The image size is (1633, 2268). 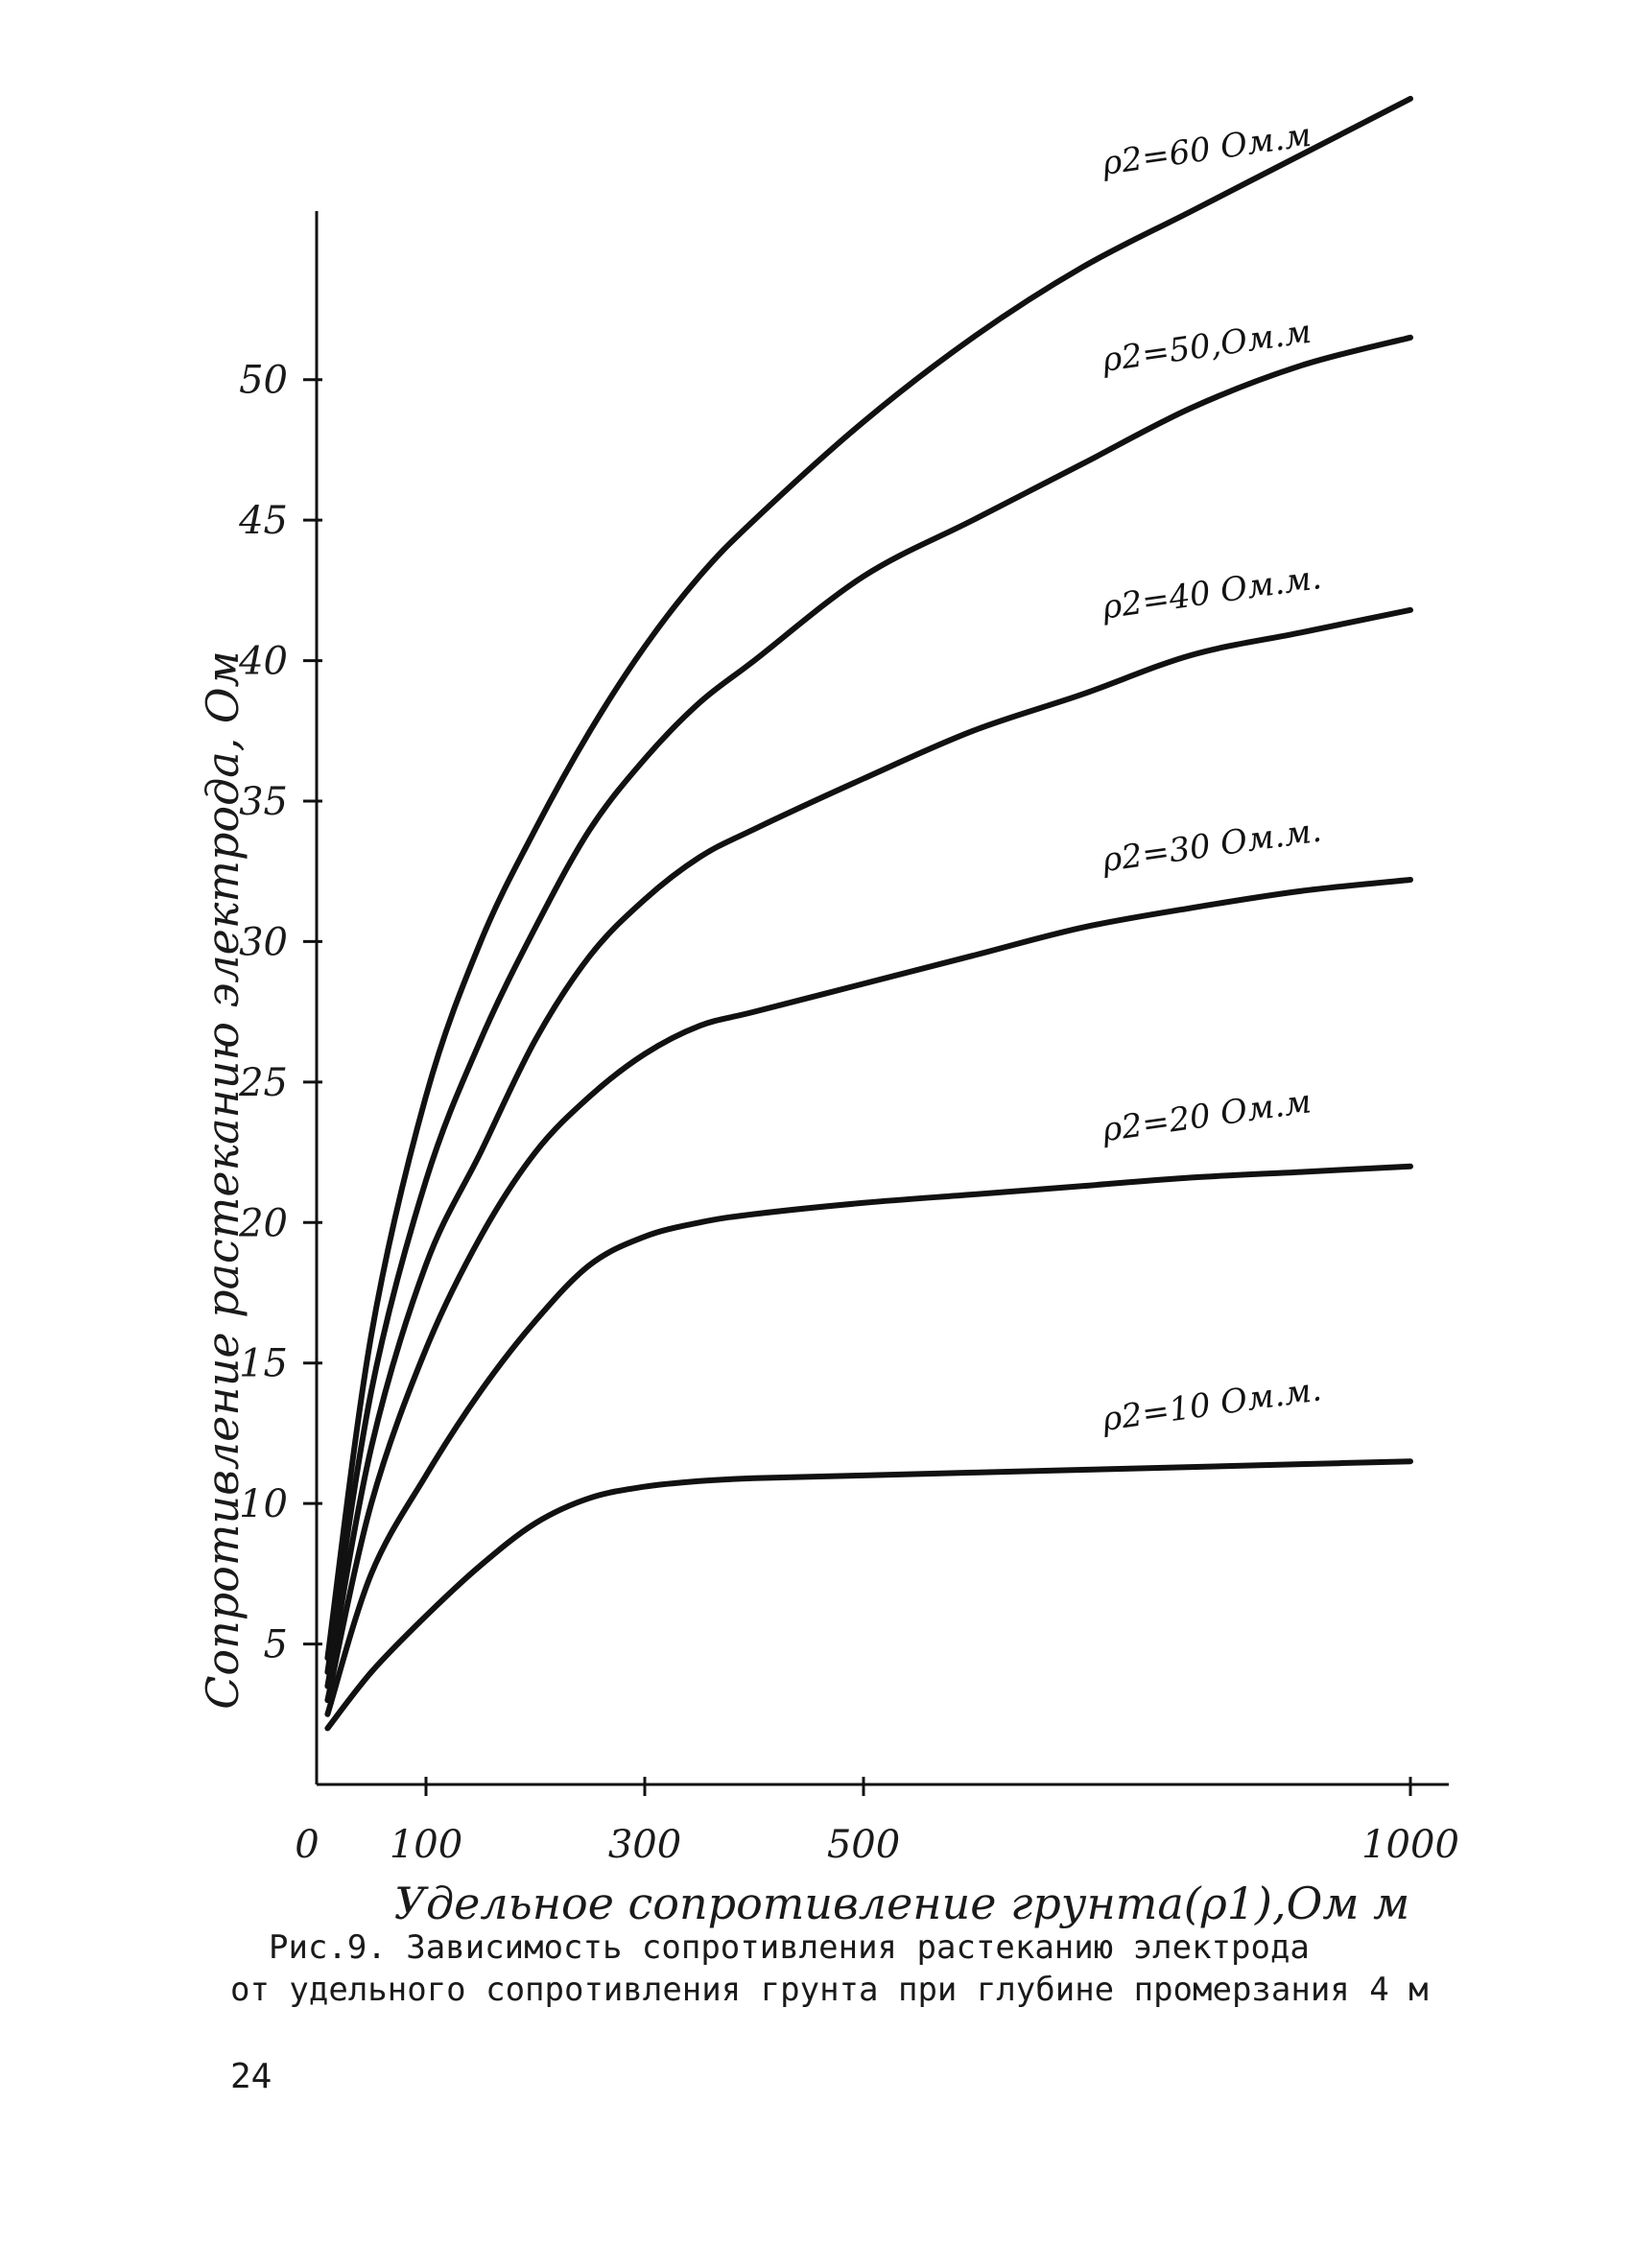 I want to click on y-tick-label: 40, so click(x=263, y=662).